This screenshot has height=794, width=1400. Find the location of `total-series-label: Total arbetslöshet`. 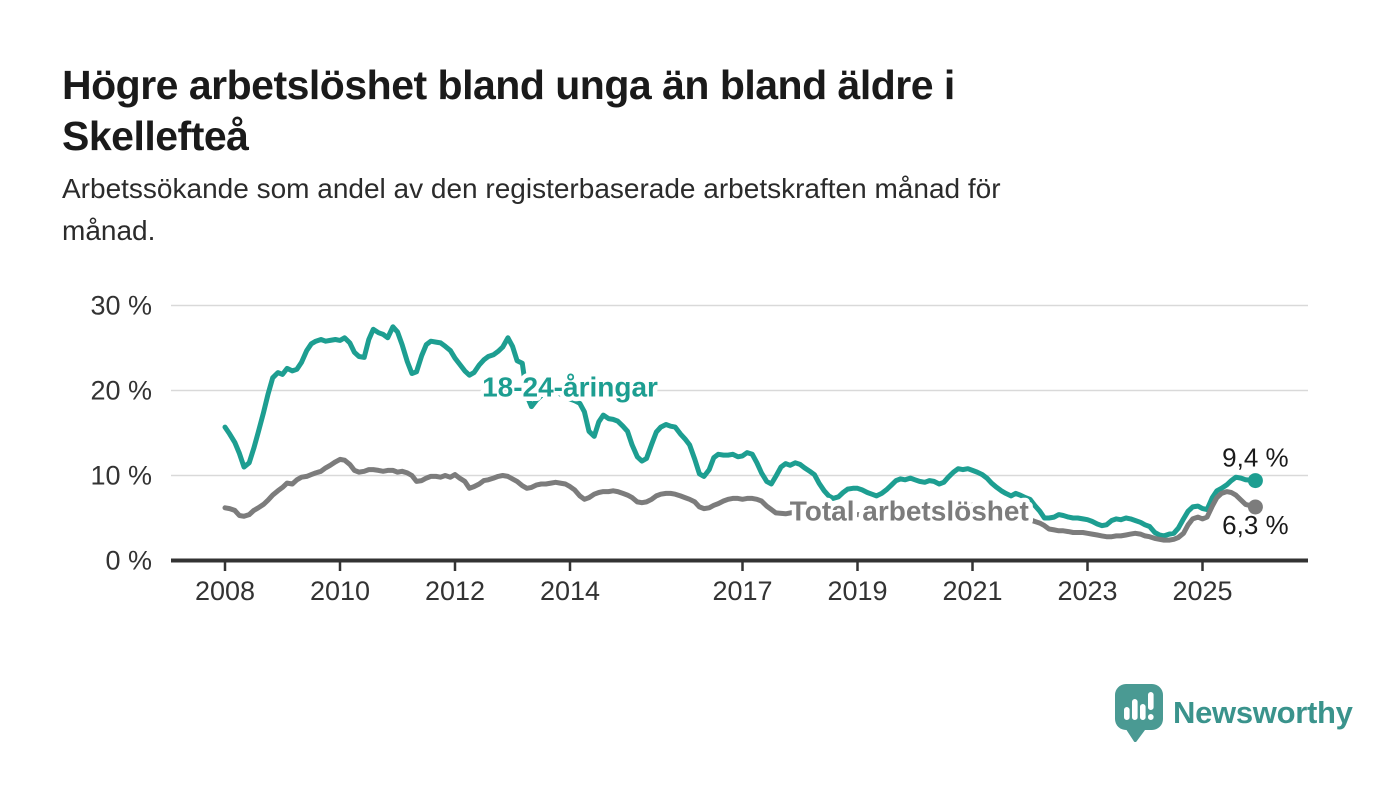

total-series-label: Total arbetslöshet is located at coordinates (909, 510).